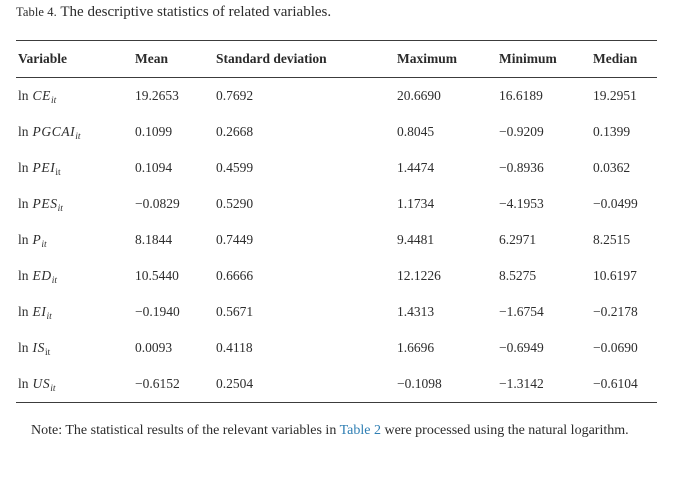 This screenshot has width=680, height=479. Describe the element at coordinates (612, 131) in the screenshot. I see `median-cell: 0.1399` at that location.